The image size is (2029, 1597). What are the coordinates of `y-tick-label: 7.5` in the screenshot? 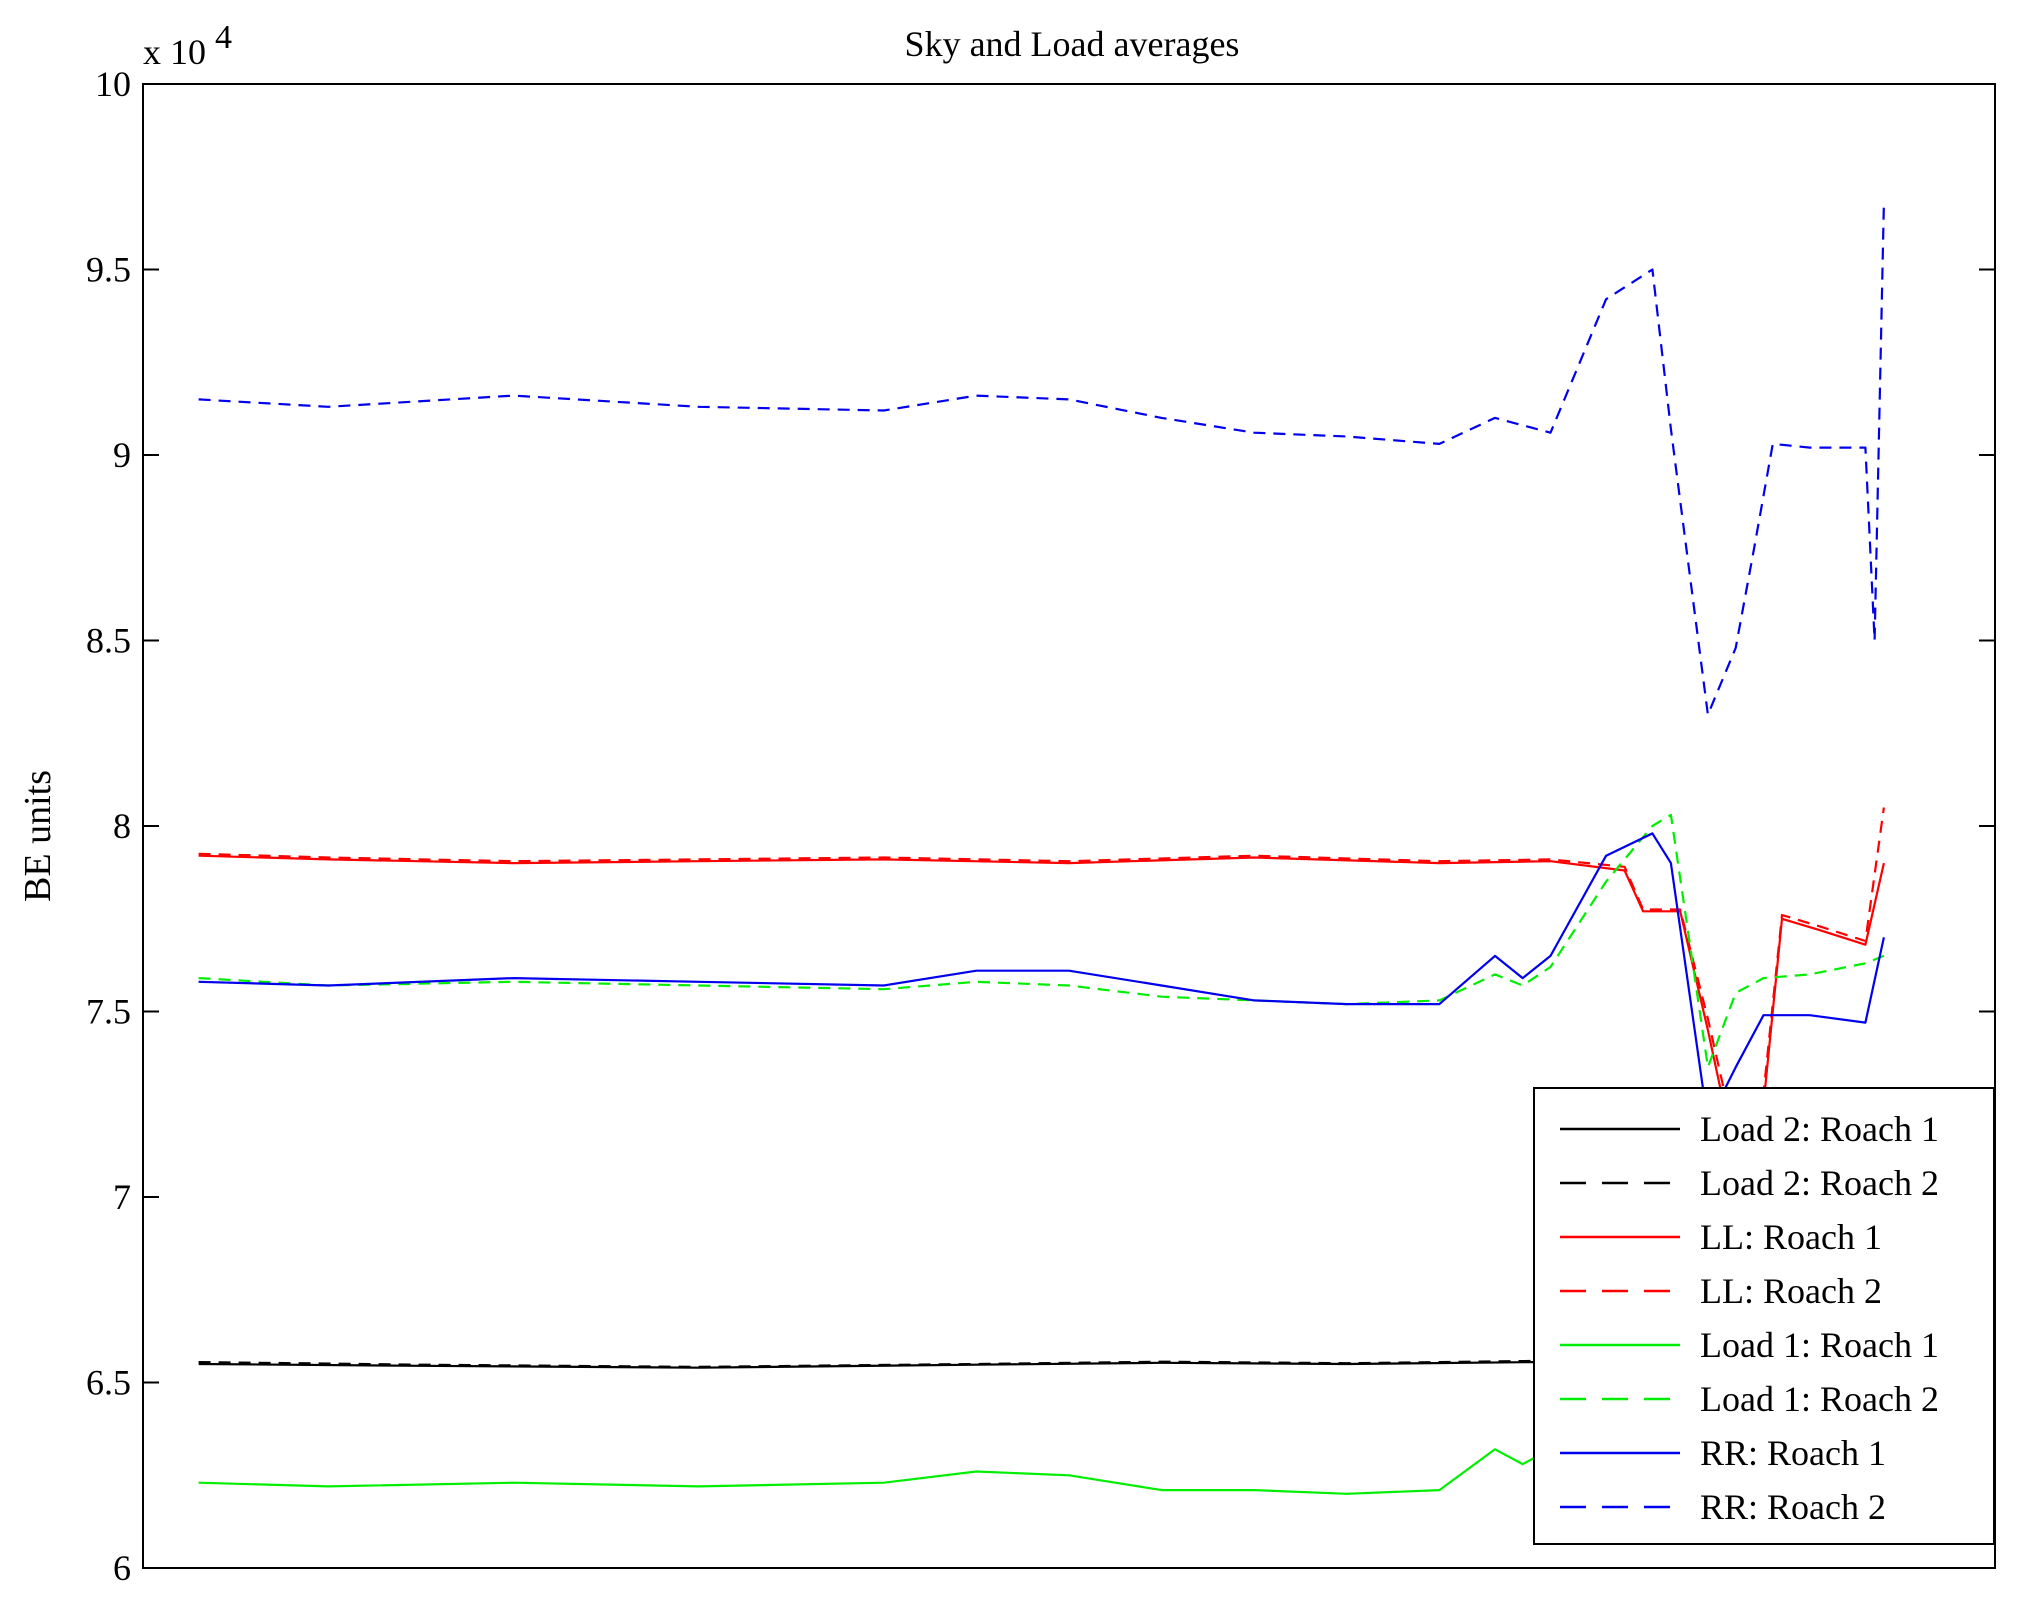 It's located at (108, 1012).